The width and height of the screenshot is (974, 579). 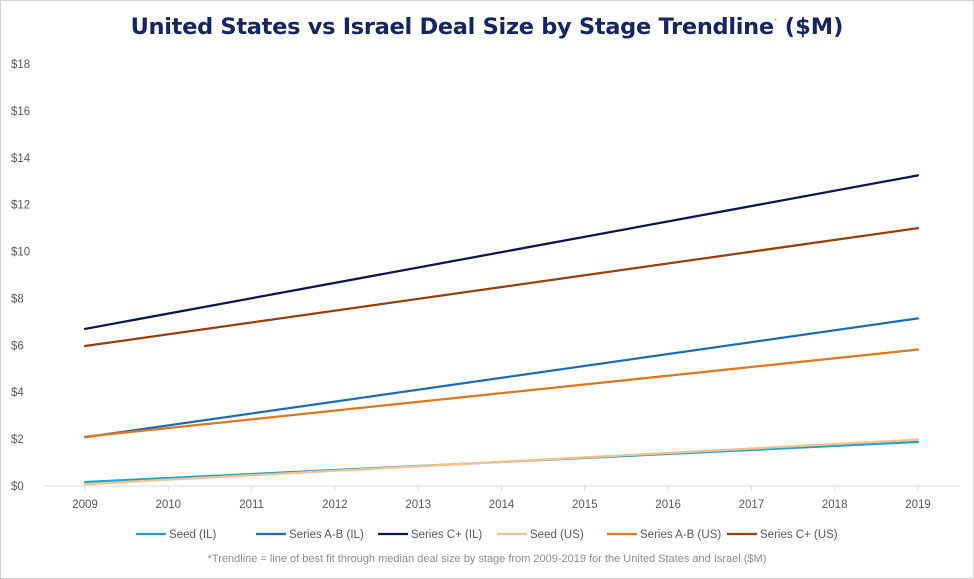 What do you see at coordinates (21, 276) in the screenshot?
I see `y-axis: $0 $2 $4 $6 $8 $10 $12 $14 $16 $18` at bounding box center [21, 276].